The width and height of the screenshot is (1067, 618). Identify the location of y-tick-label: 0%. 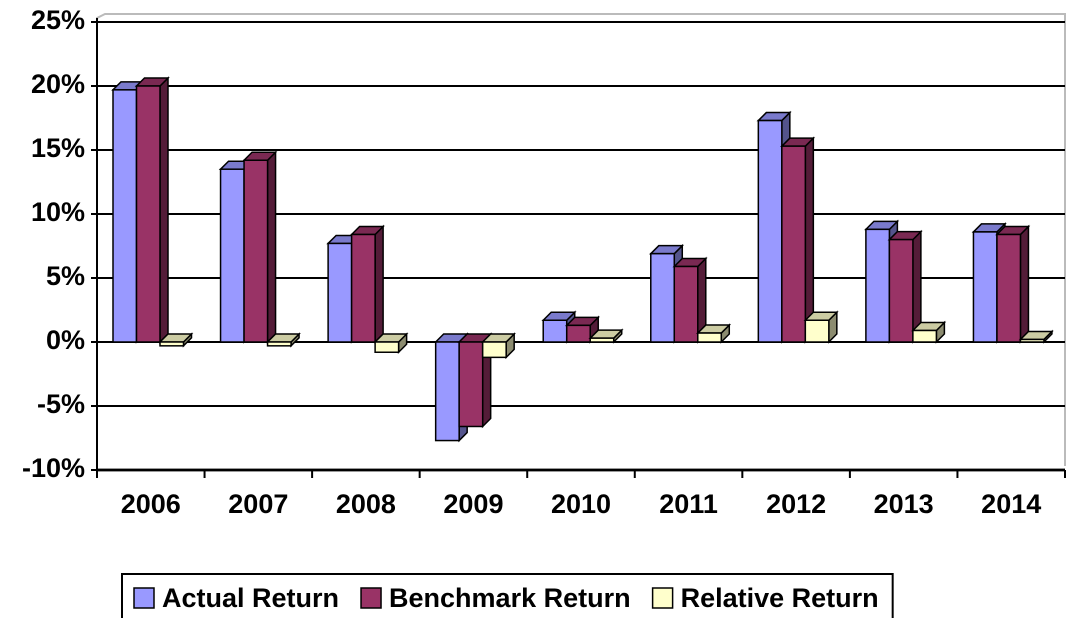
(65, 340).